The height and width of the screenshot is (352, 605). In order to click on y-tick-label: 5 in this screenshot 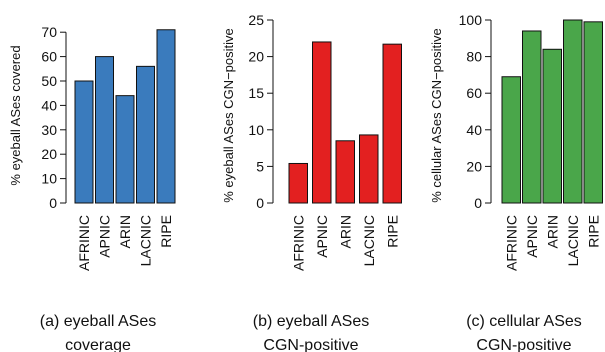, I will do `click(260, 166)`.